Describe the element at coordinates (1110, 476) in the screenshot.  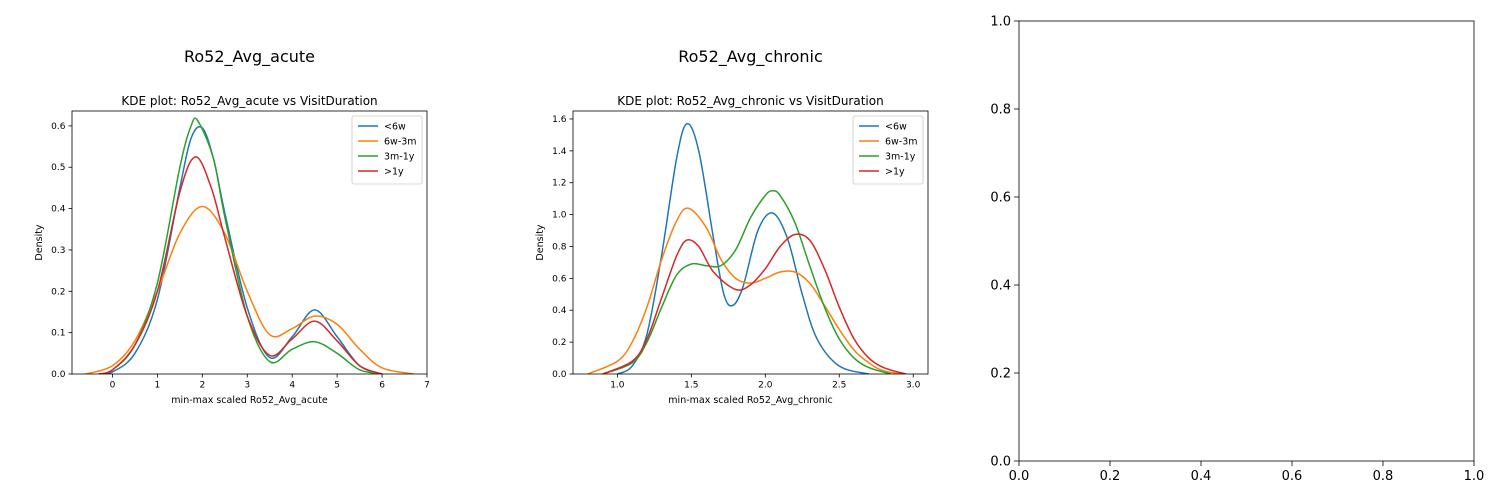
I see `x-tick-label: 0.2` at that location.